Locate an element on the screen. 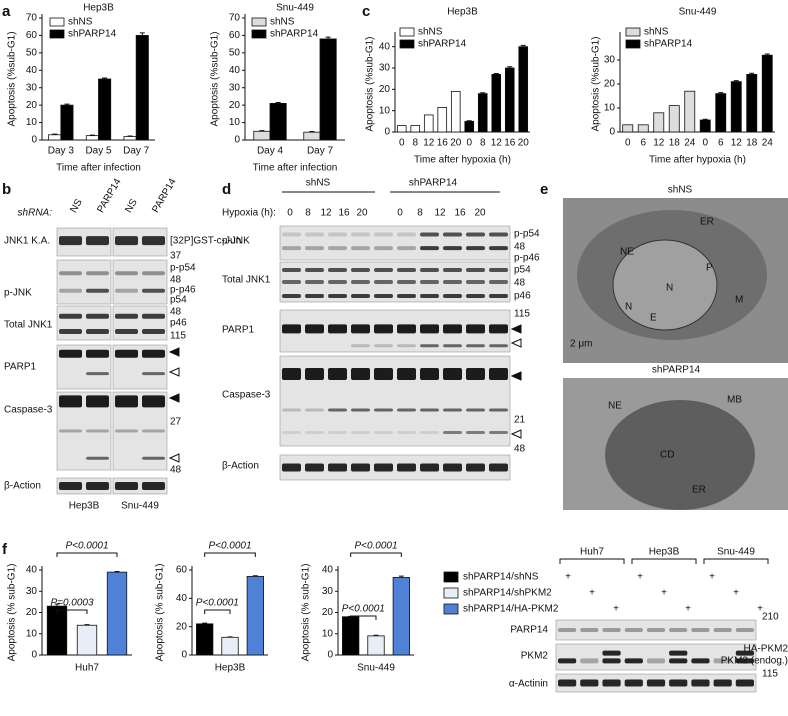 The image size is (788, 716). axis-label: Hypoxia (h): is located at coordinates (249, 213).